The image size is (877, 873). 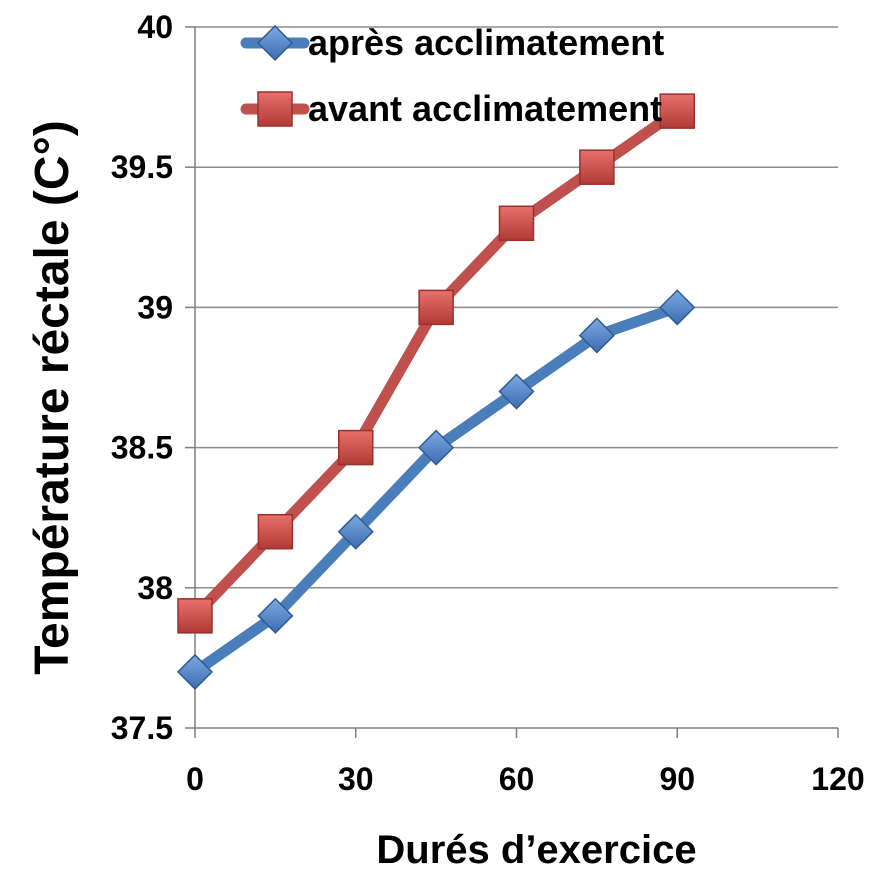 I want to click on y-tick-label: 40, so click(x=155, y=27).